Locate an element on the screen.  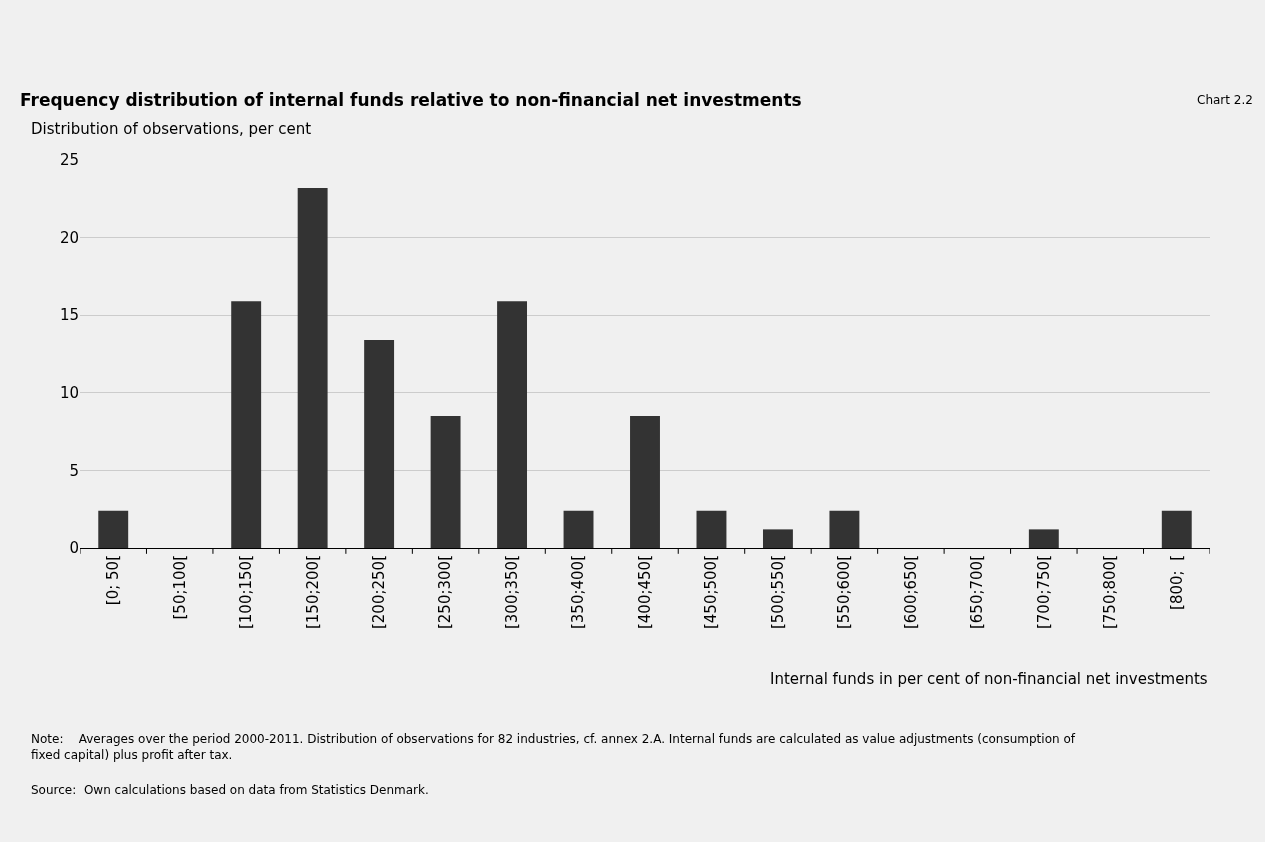
text: Note: Averages over the period 2000-2011. Distribution of observations for 82 industries, cf. annex 2.A. Internal funds are calculated as value adjustments (consumption of fixed capital) plus profit after tax. is located at coordinates (553, 747).